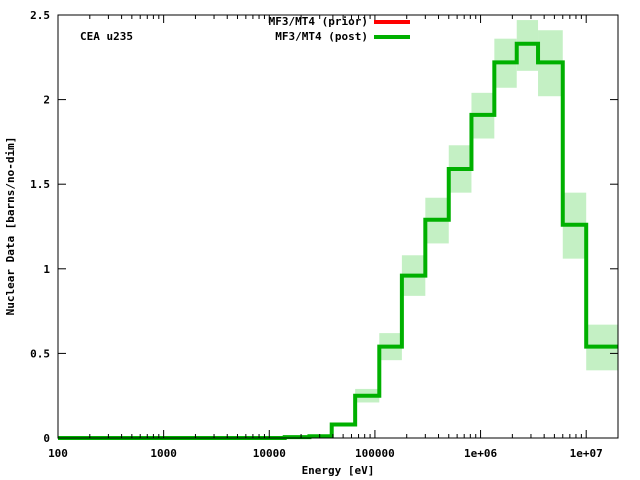  I want to click on x-tick-label: 1e+06, so click(480, 453).